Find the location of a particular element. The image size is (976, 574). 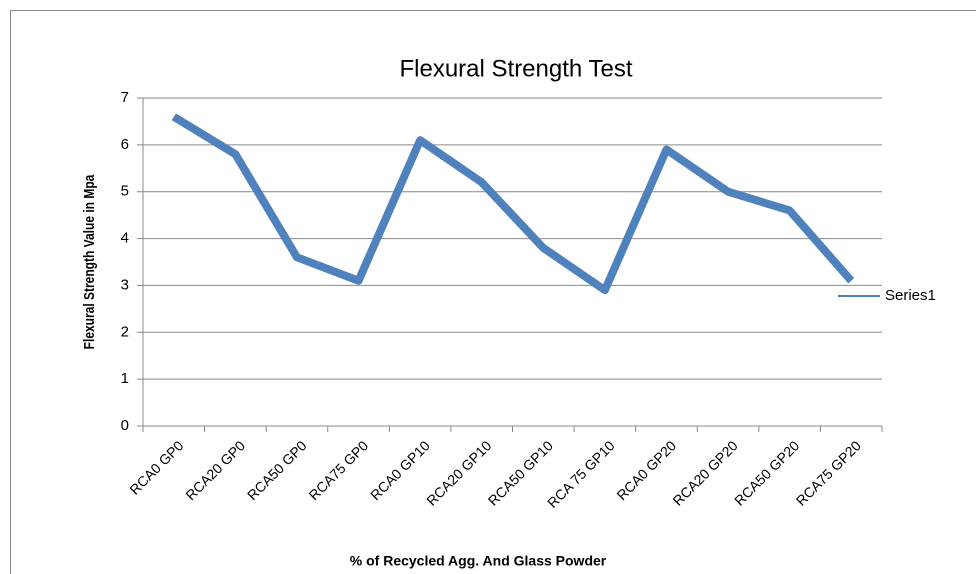

x-axis-label: % of Recycled Agg. And Glass Powder is located at coordinates (478, 561).